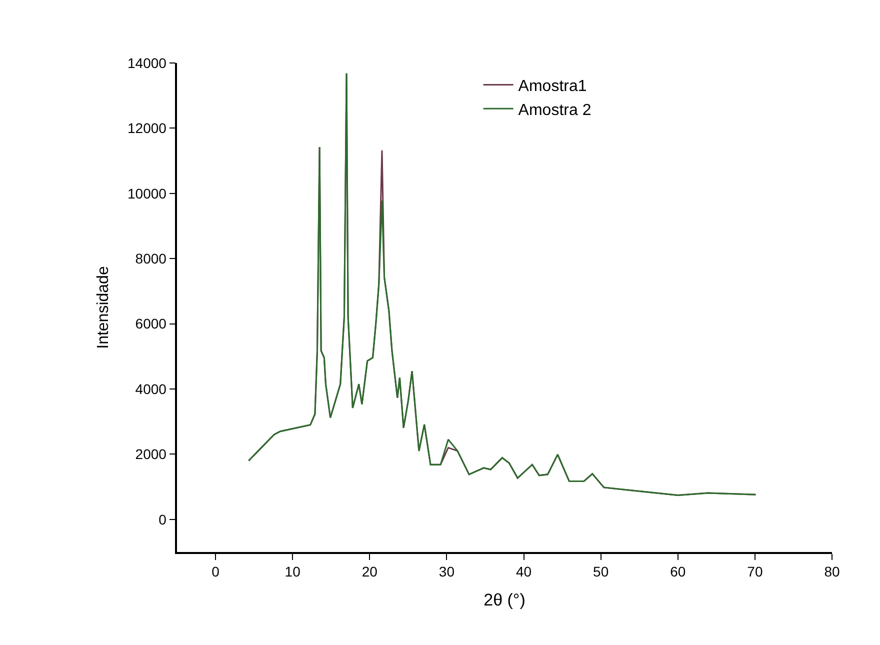 The image size is (880, 645). I want to click on y-tick-label: 12000, so click(147, 128).